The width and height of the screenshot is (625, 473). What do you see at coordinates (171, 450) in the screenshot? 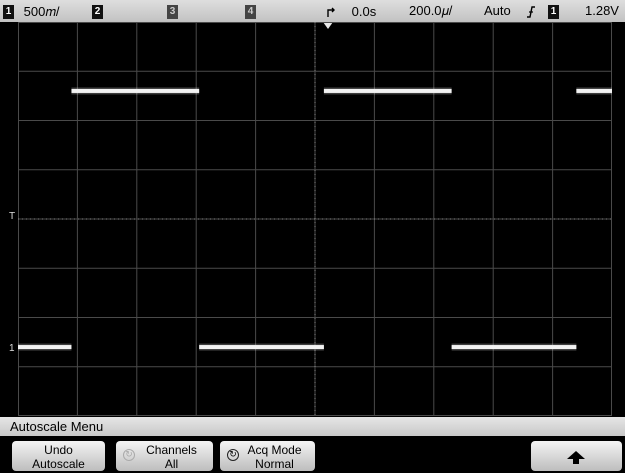
I see `softkey-2-line1: Channels` at bounding box center [171, 450].